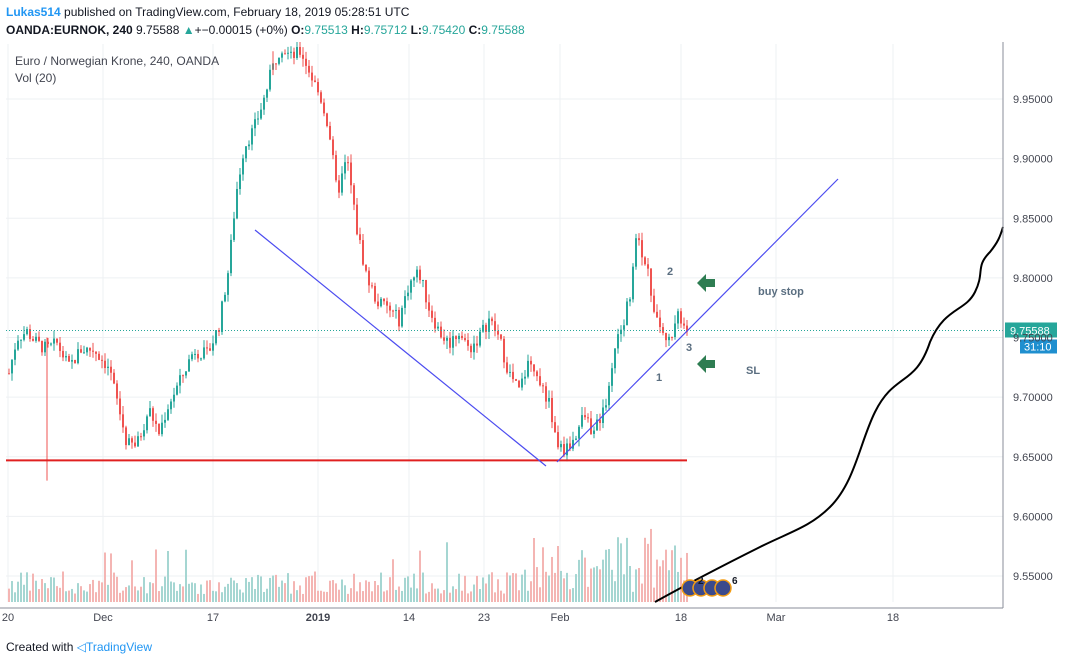  Describe the element at coordinates (1033, 279) in the screenshot. I see `y-tick-label: 9.80000` at that location.